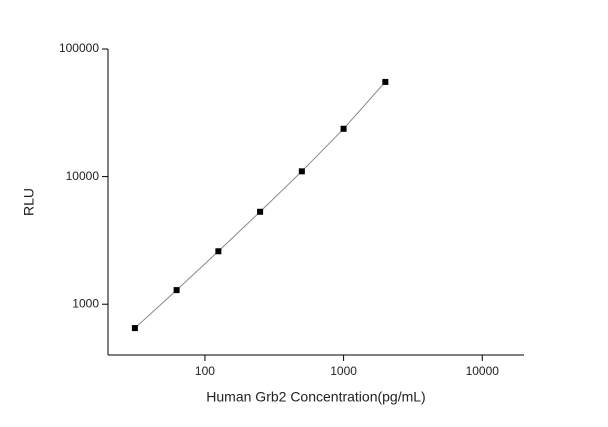 This screenshot has height=427, width=608. What do you see at coordinates (315, 397) in the screenshot?
I see `x-axis-title: Human Grb2 Concentration(pg/mL)` at bounding box center [315, 397].